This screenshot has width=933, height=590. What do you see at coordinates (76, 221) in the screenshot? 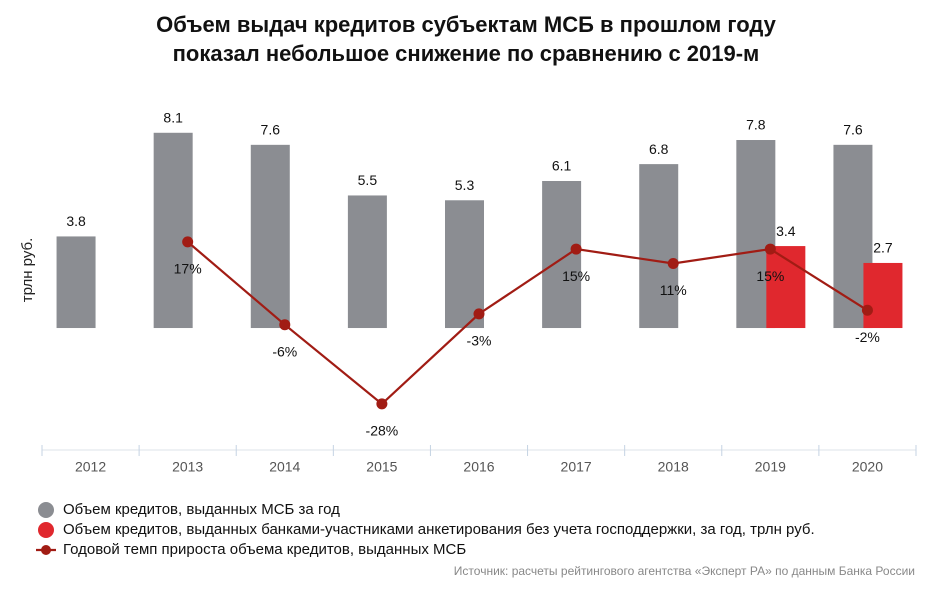
I see `value-label: 3.8` at bounding box center [76, 221].